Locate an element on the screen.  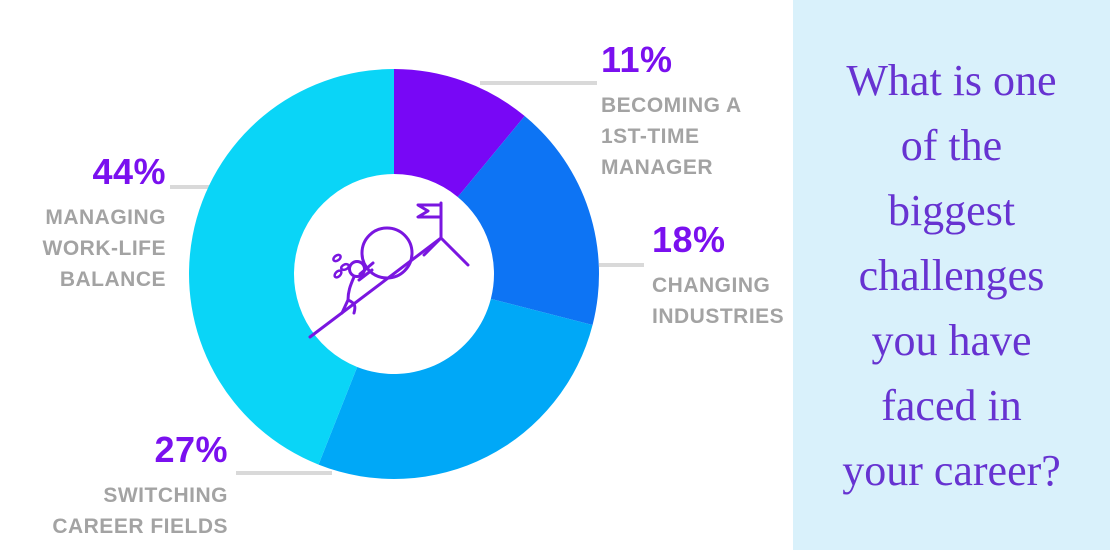
slice-label-block-27pct: 27% SWITCHING CAREER FIELDS is located at coordinates (140, 485).